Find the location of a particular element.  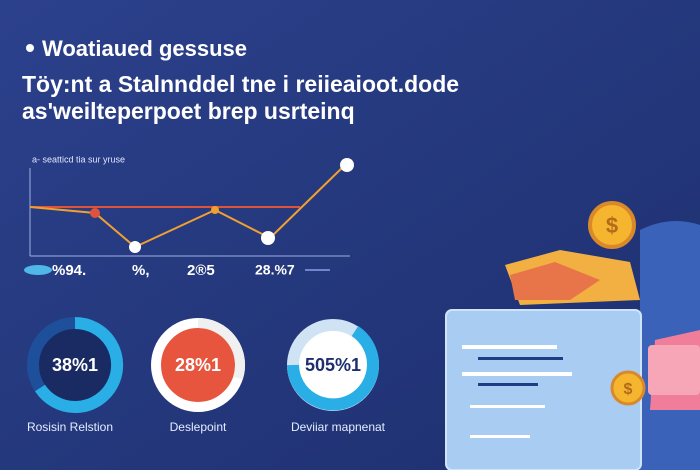

bullet is located at coordinates (30, 48).